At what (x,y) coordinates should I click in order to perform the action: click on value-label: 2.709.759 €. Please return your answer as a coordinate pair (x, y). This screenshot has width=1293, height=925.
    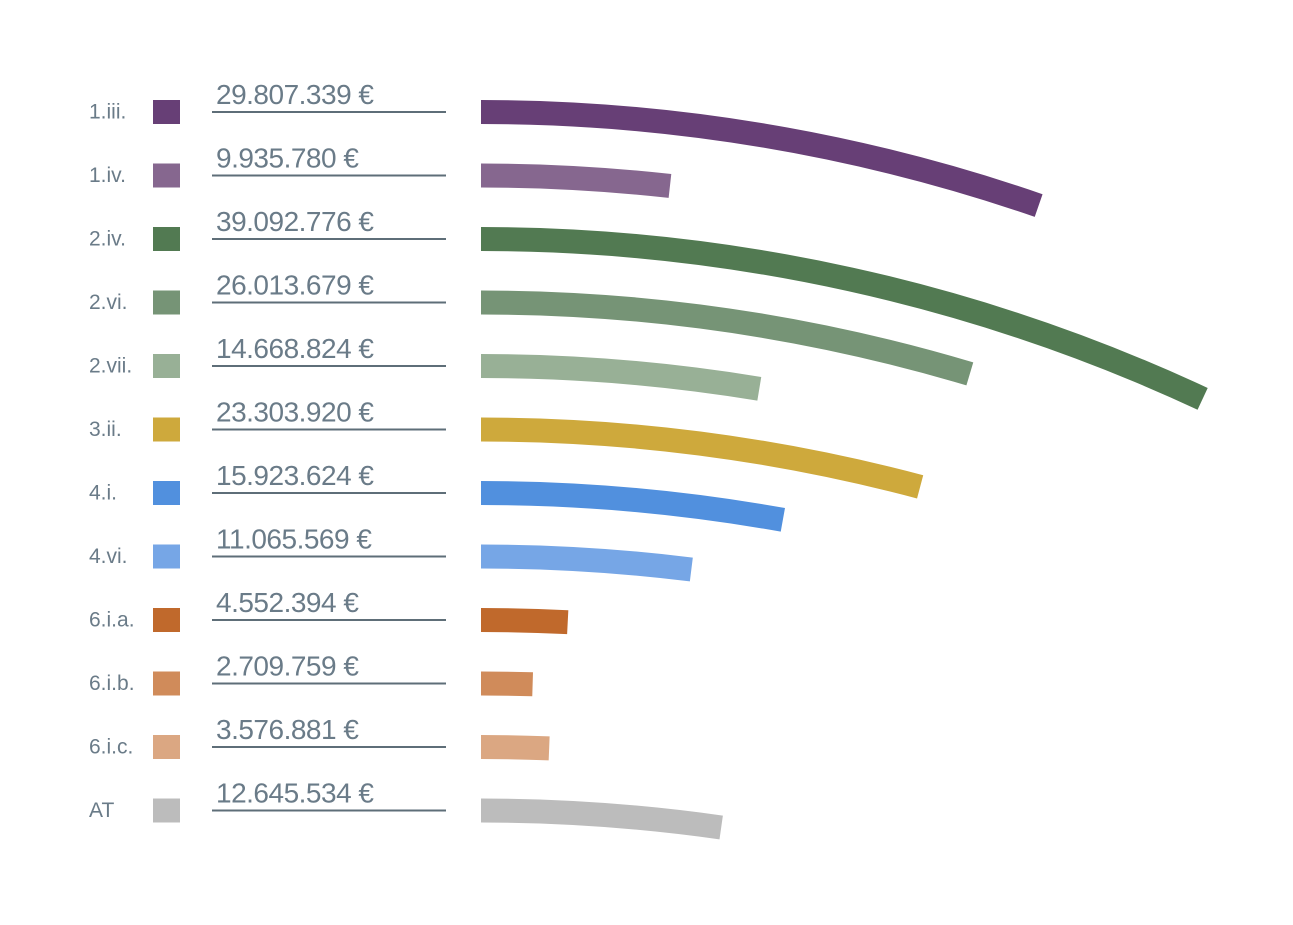
    Looking at the image, I should click on (287, 666).